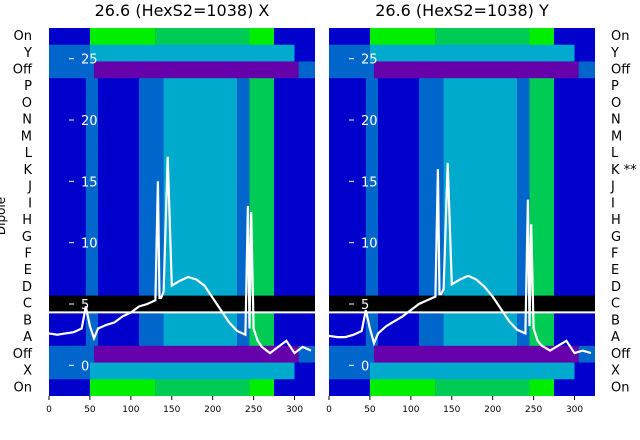 This screenshot has height=440, width=640. What do you see at coordinates (85, 366) in the screenshot?
I see `y-tick-label: 0` at bounding box center [85, 366].